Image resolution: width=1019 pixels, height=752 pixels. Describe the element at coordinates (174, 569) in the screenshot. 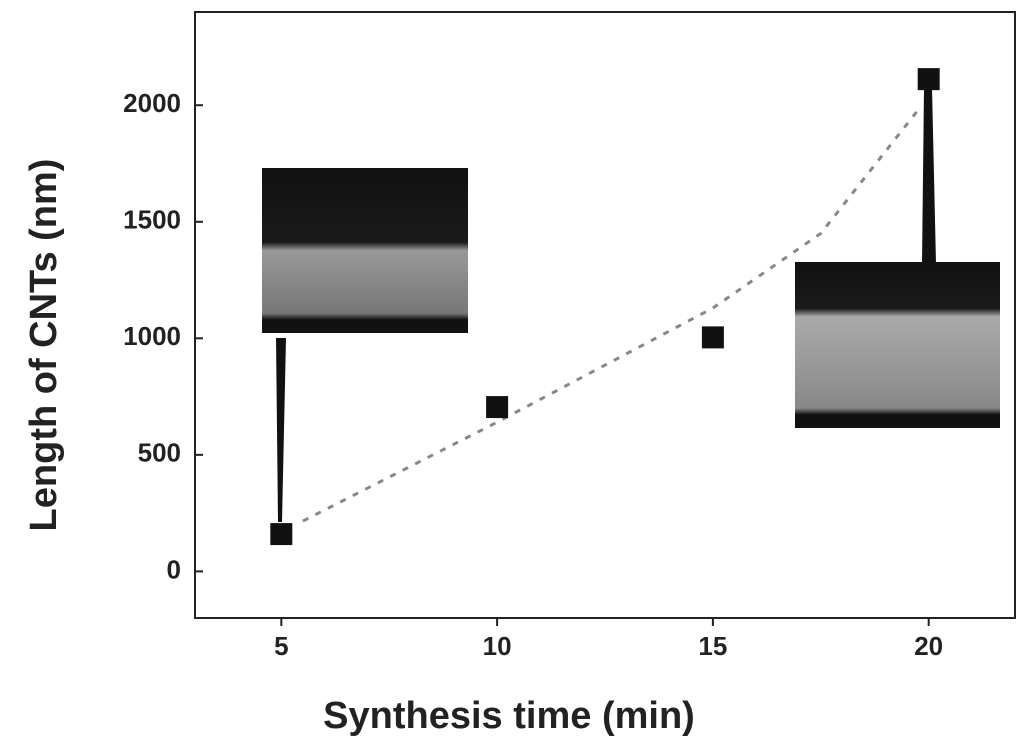

I see `y-tick-label: 0` at that location.